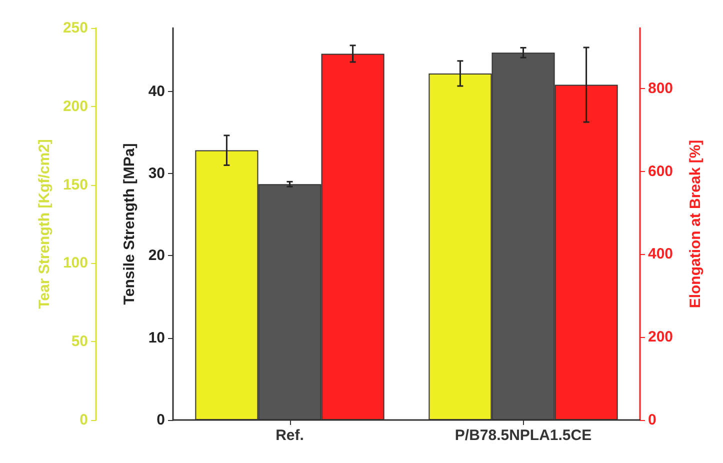 This screenshot has height=463, width=723. Describe the element at coordinates (661, 171) in the screenshot. I see `y3-tick-label: 600` at that location.